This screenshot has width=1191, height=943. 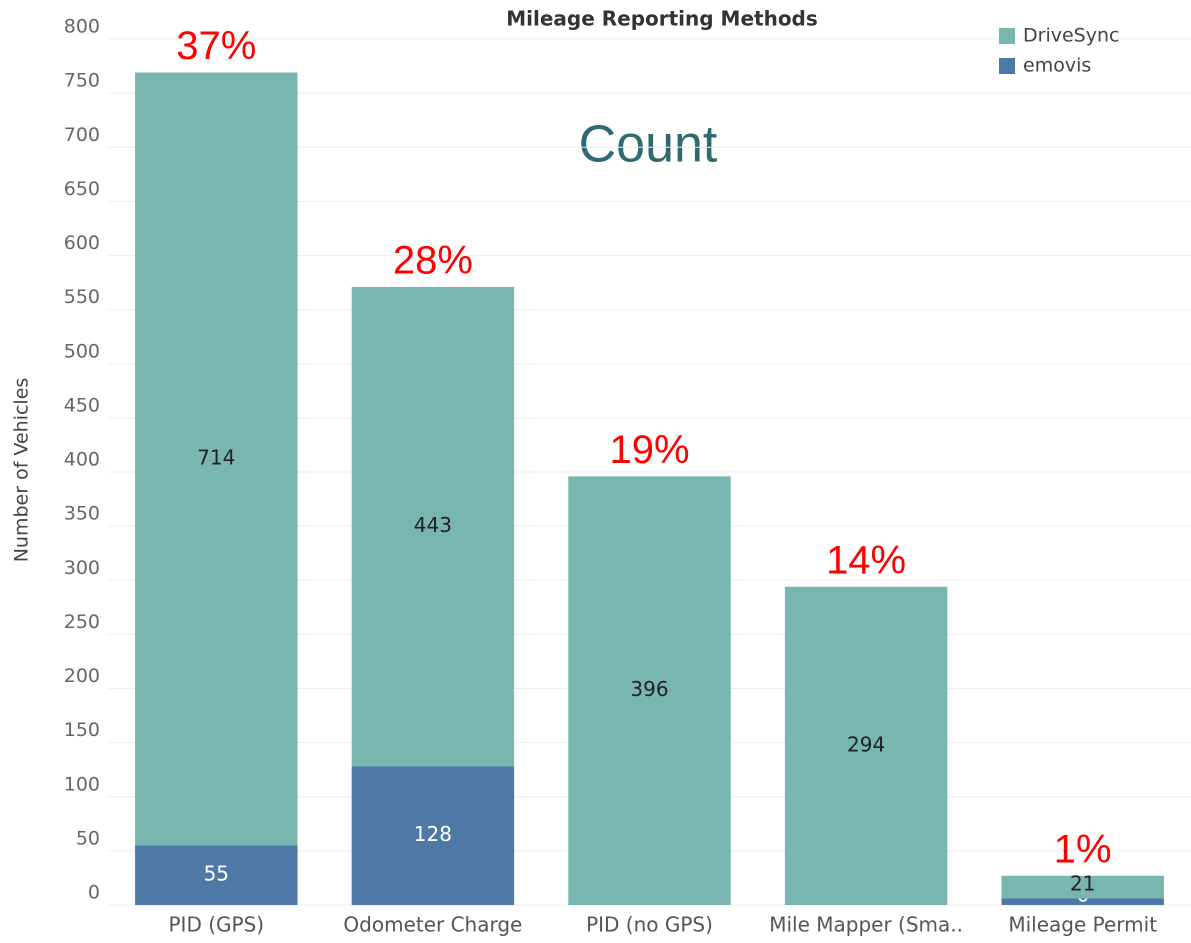 I want to click on y-tick-label: 450, so click(x=82, y=405).